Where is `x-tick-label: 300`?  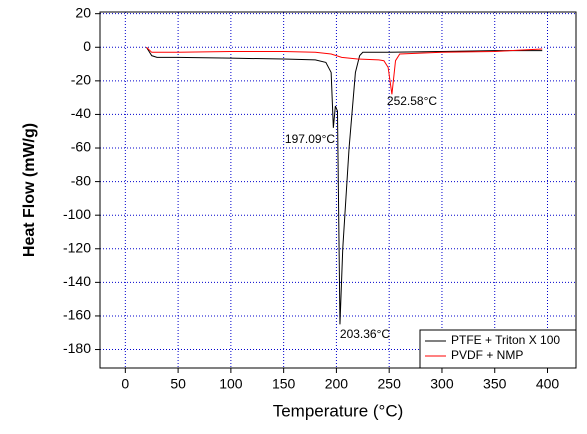
x-tick-label: 300 is located at coordinates (442, 384).